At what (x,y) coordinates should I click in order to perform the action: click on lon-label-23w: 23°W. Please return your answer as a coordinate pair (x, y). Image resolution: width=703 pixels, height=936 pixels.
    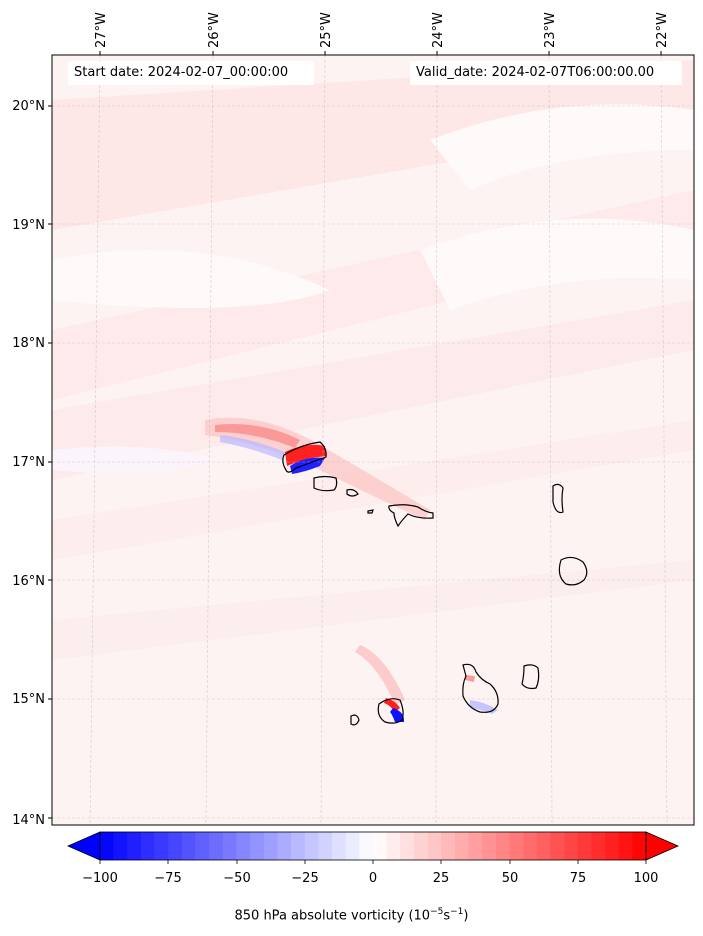
    Looking at the image, I should click on (550, 30).